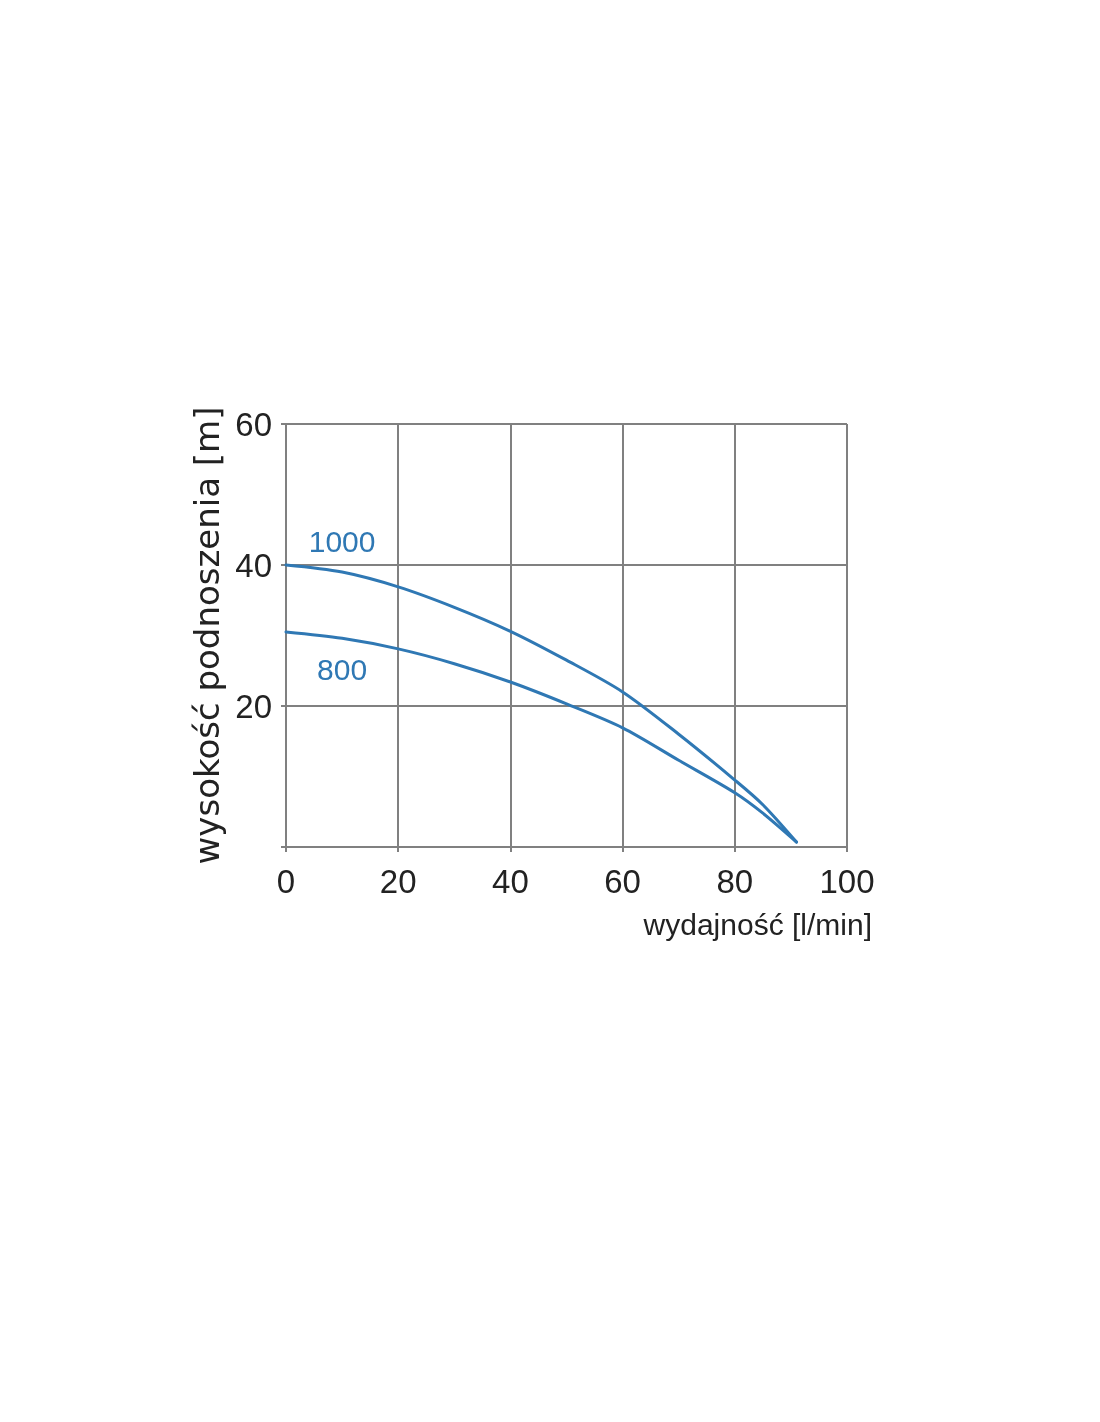 The height and width of the screenshot is (1422, 1100). What do you see at coordinates (253, 424) in the screenshot?
I see `y-tick-label: 60` at bounding box center [253, 424].